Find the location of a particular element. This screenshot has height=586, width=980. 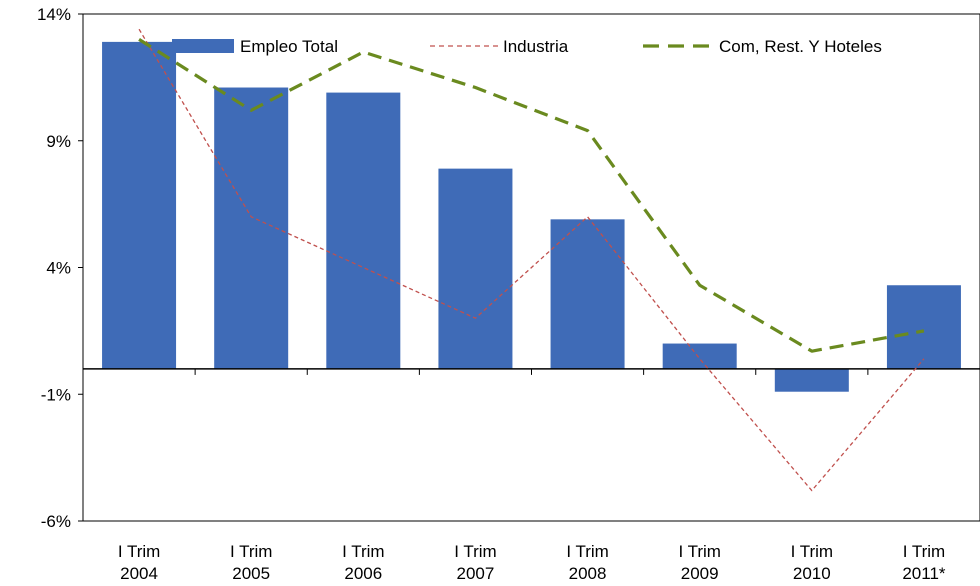

legend-swatch-bar is located at coordinates (203, 46).